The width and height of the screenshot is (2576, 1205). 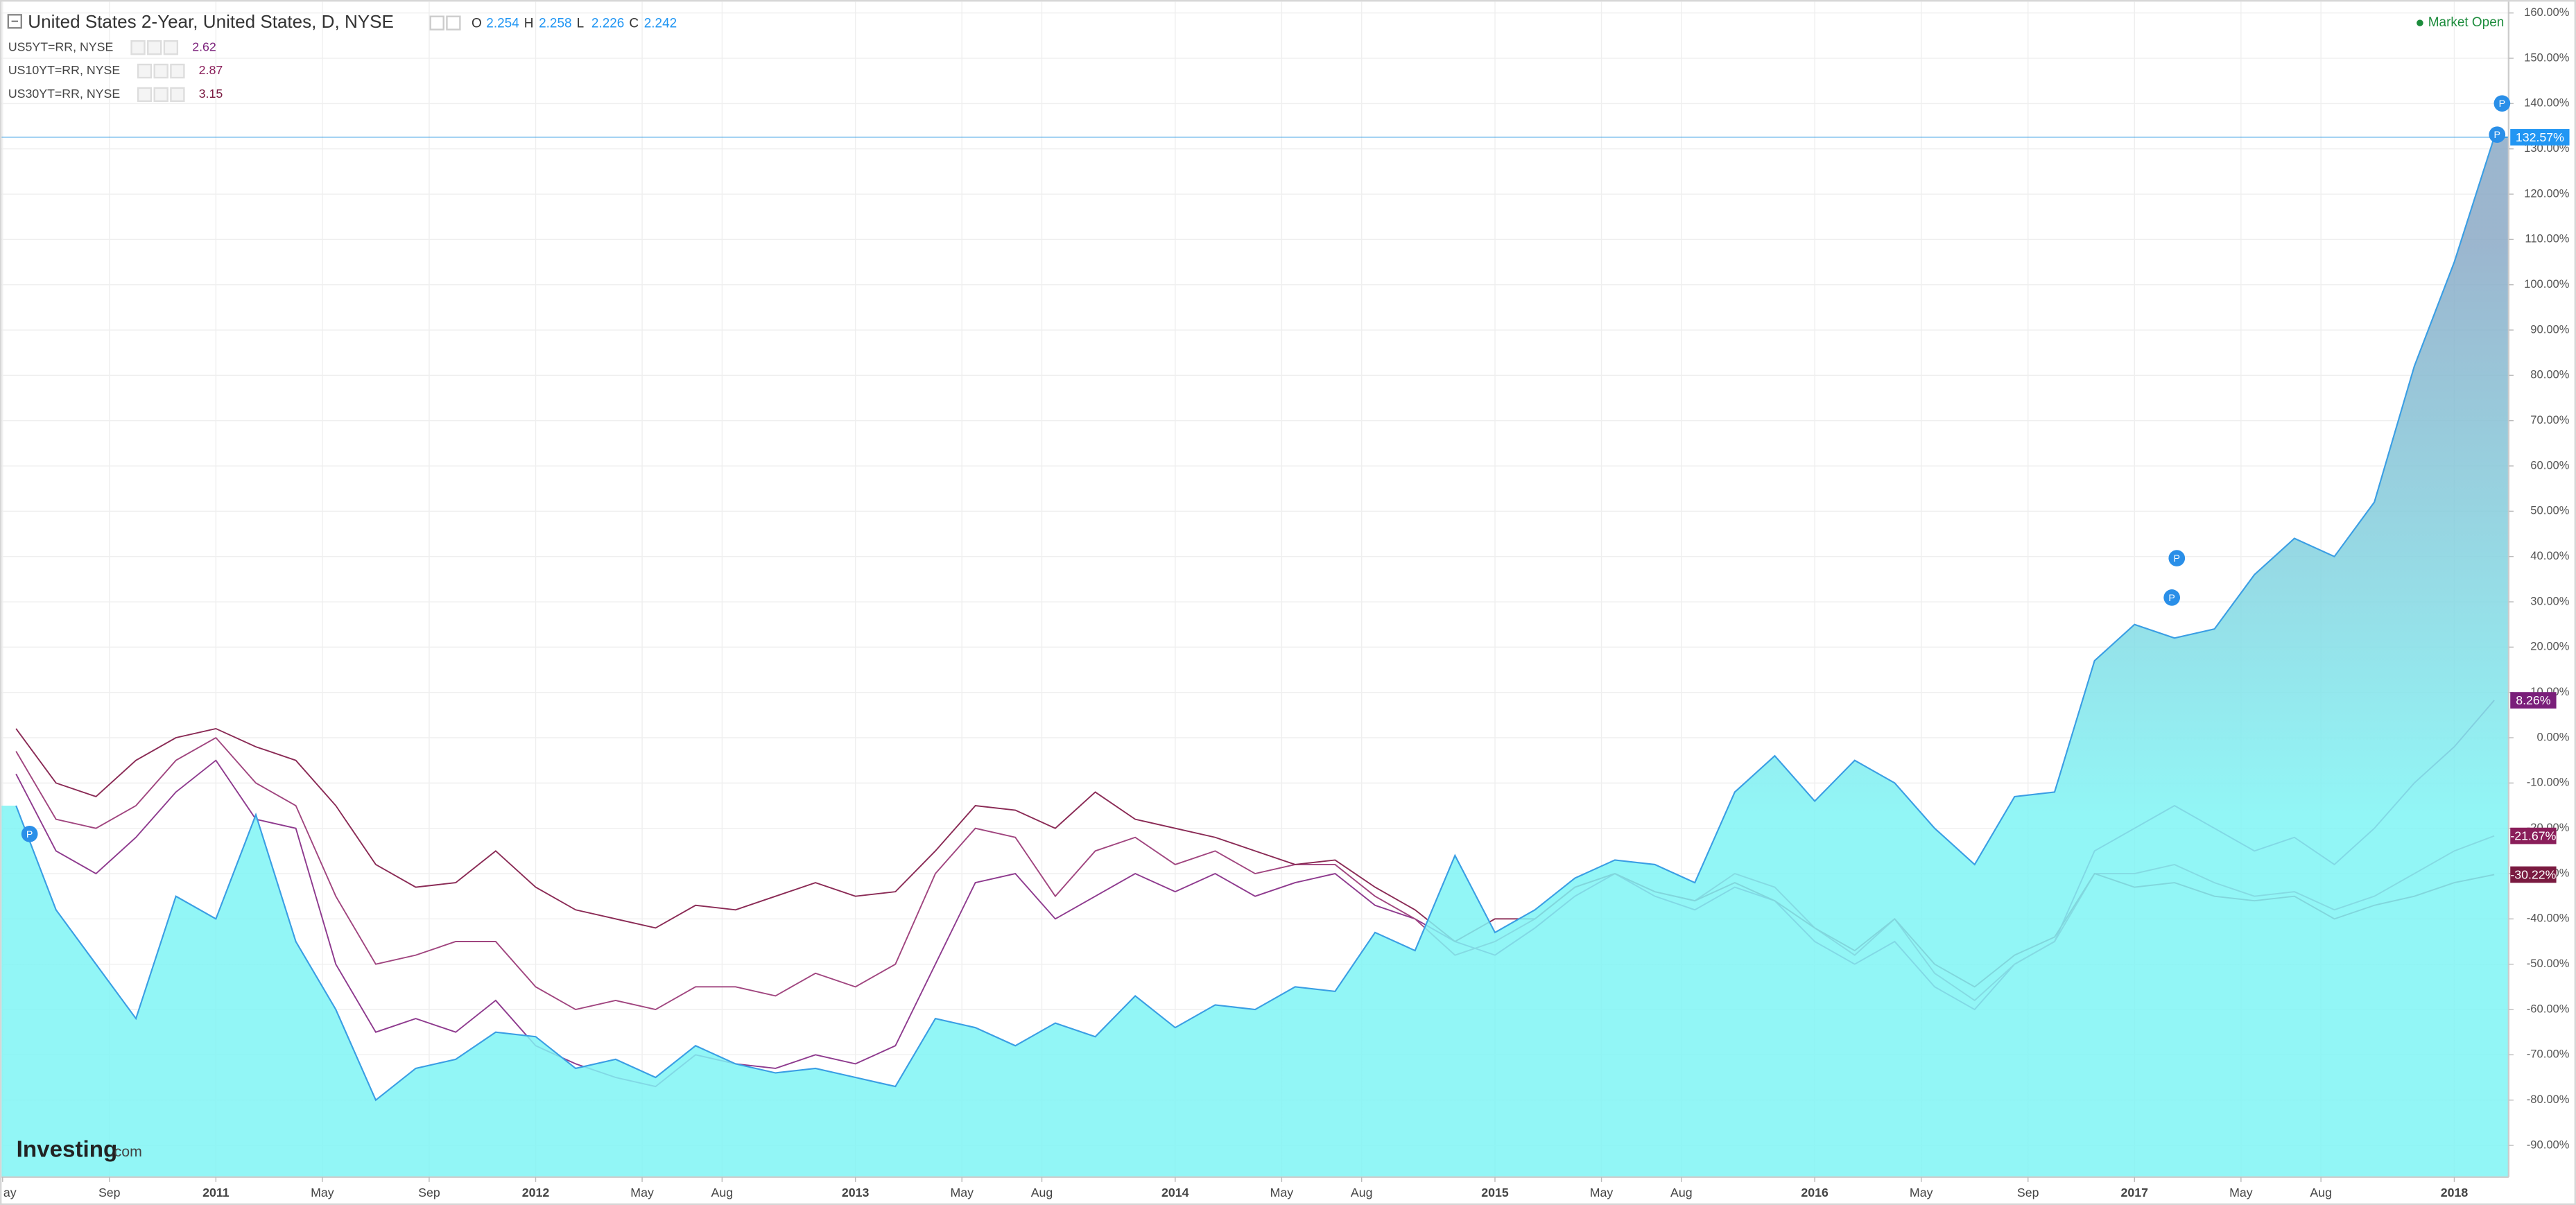 I want to click on legend-value: 2.87, so click(x=211, y=70).